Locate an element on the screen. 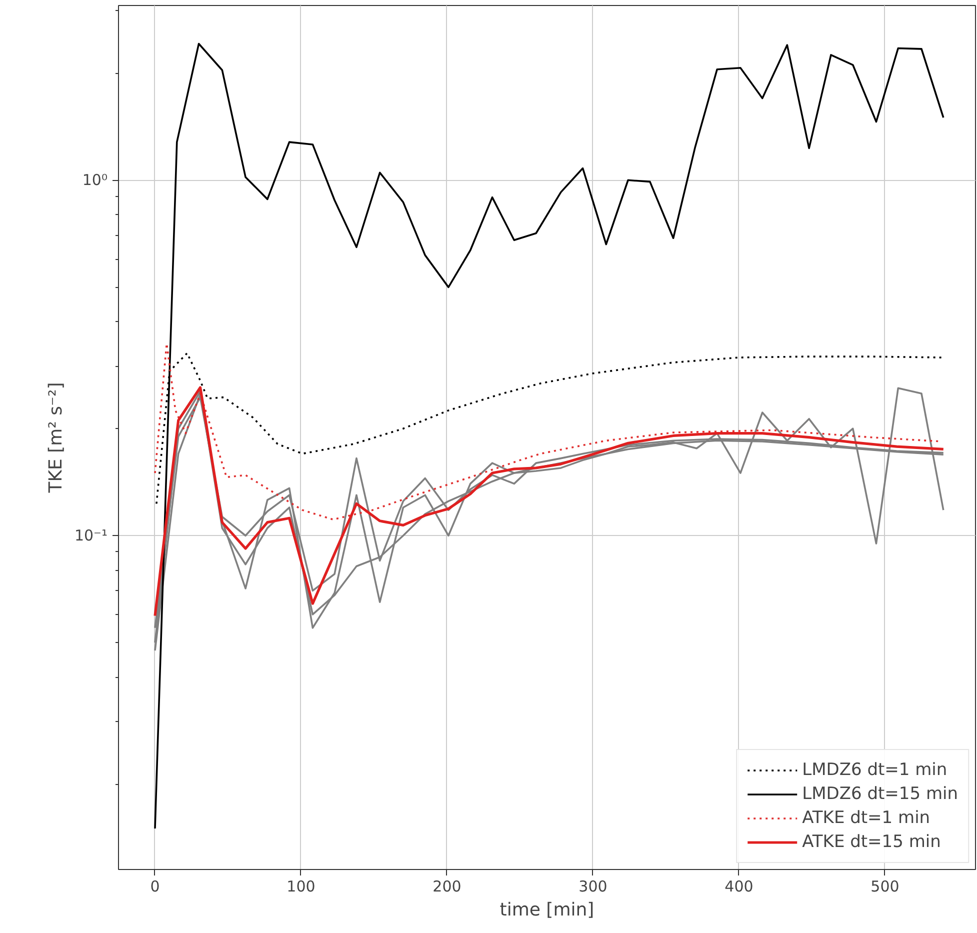 The height and width of the screenshot is (933, 977). legend-label: LMDZ6 dt=1 min is located at coordinates (875, 770).